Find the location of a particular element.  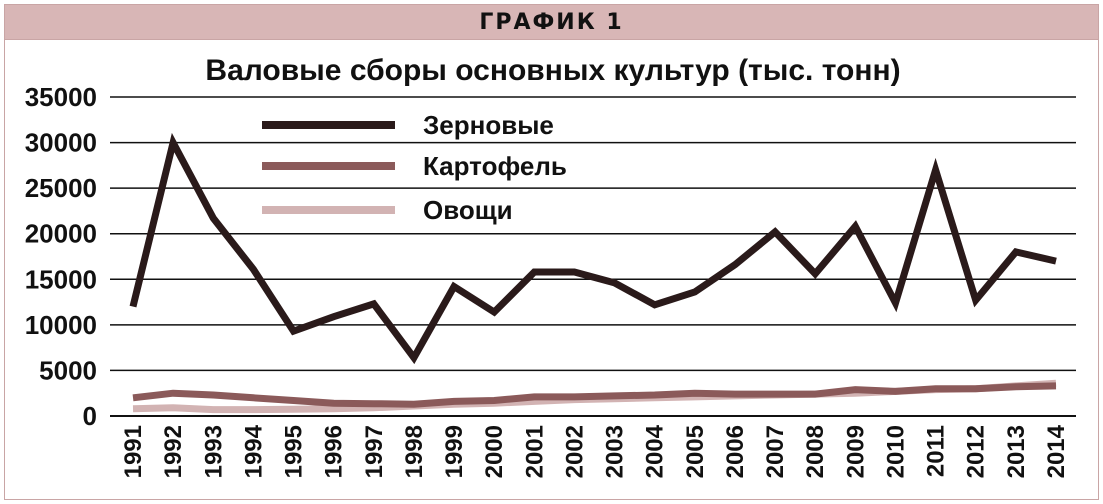

x-tick-label: 1999 is located at coordinates (454, 451).